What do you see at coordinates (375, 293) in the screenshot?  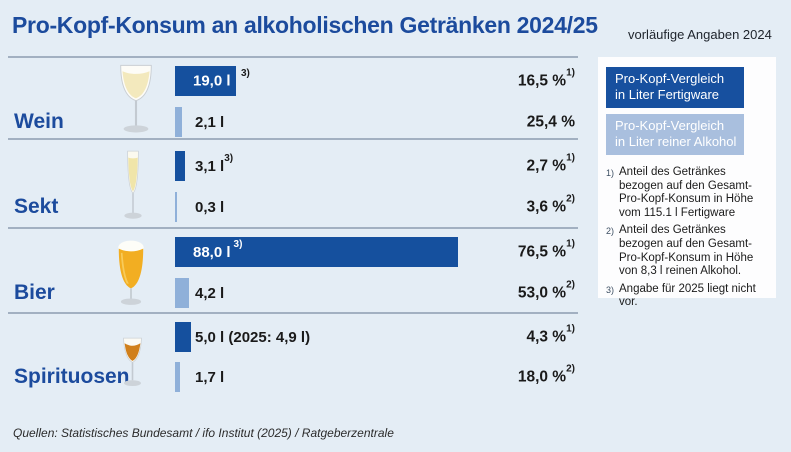 I see `bar-line-bier-alkohol: 4,2 l 53,0 %2)` at bounding box center [375, 293].